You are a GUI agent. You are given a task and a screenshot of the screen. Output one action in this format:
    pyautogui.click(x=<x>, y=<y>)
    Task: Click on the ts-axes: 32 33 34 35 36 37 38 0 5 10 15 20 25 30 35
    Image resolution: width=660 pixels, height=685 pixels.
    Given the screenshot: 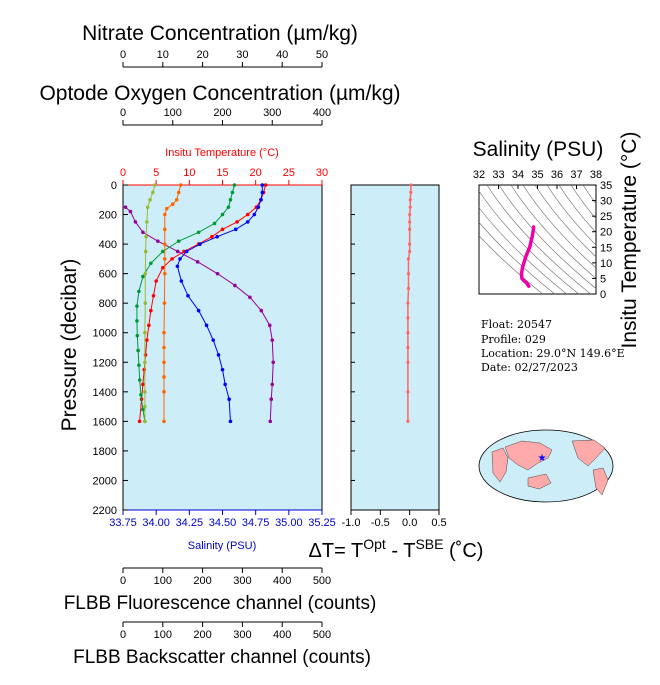 What is the action you would take?
    pyautogui.click(x=542, y=235)
    